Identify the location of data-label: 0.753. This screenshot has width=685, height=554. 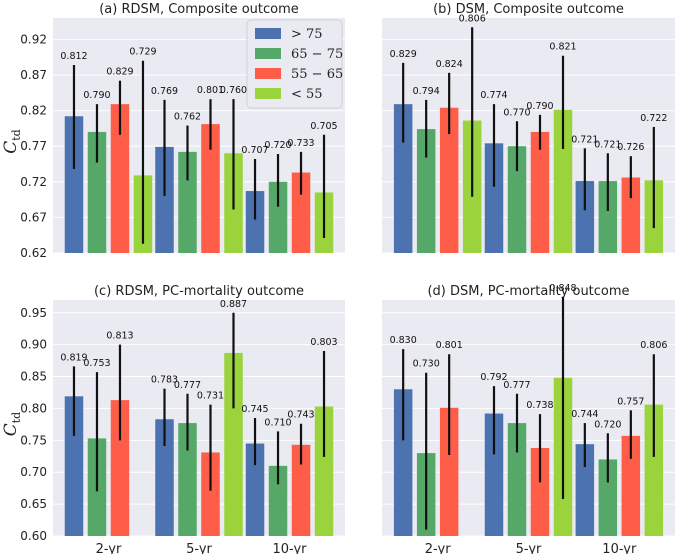
(96, 363).